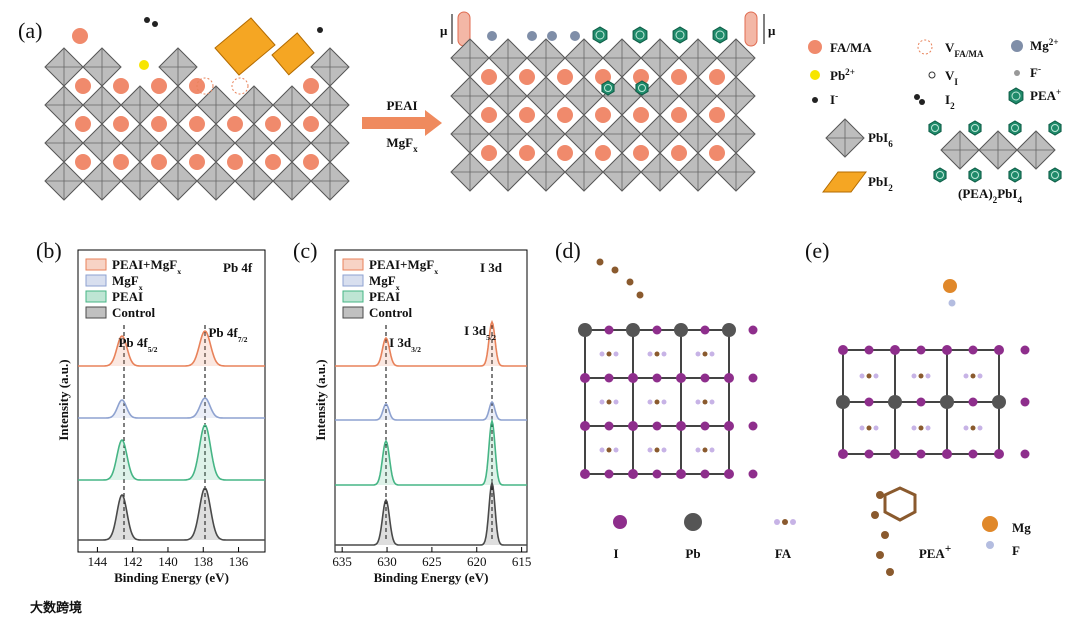 The width and height of the screenshot is (1080, 625). What do you see at coordinates (956, 82) in the screenshot?
I see `text-part: I` at bounding box center [956, 82].